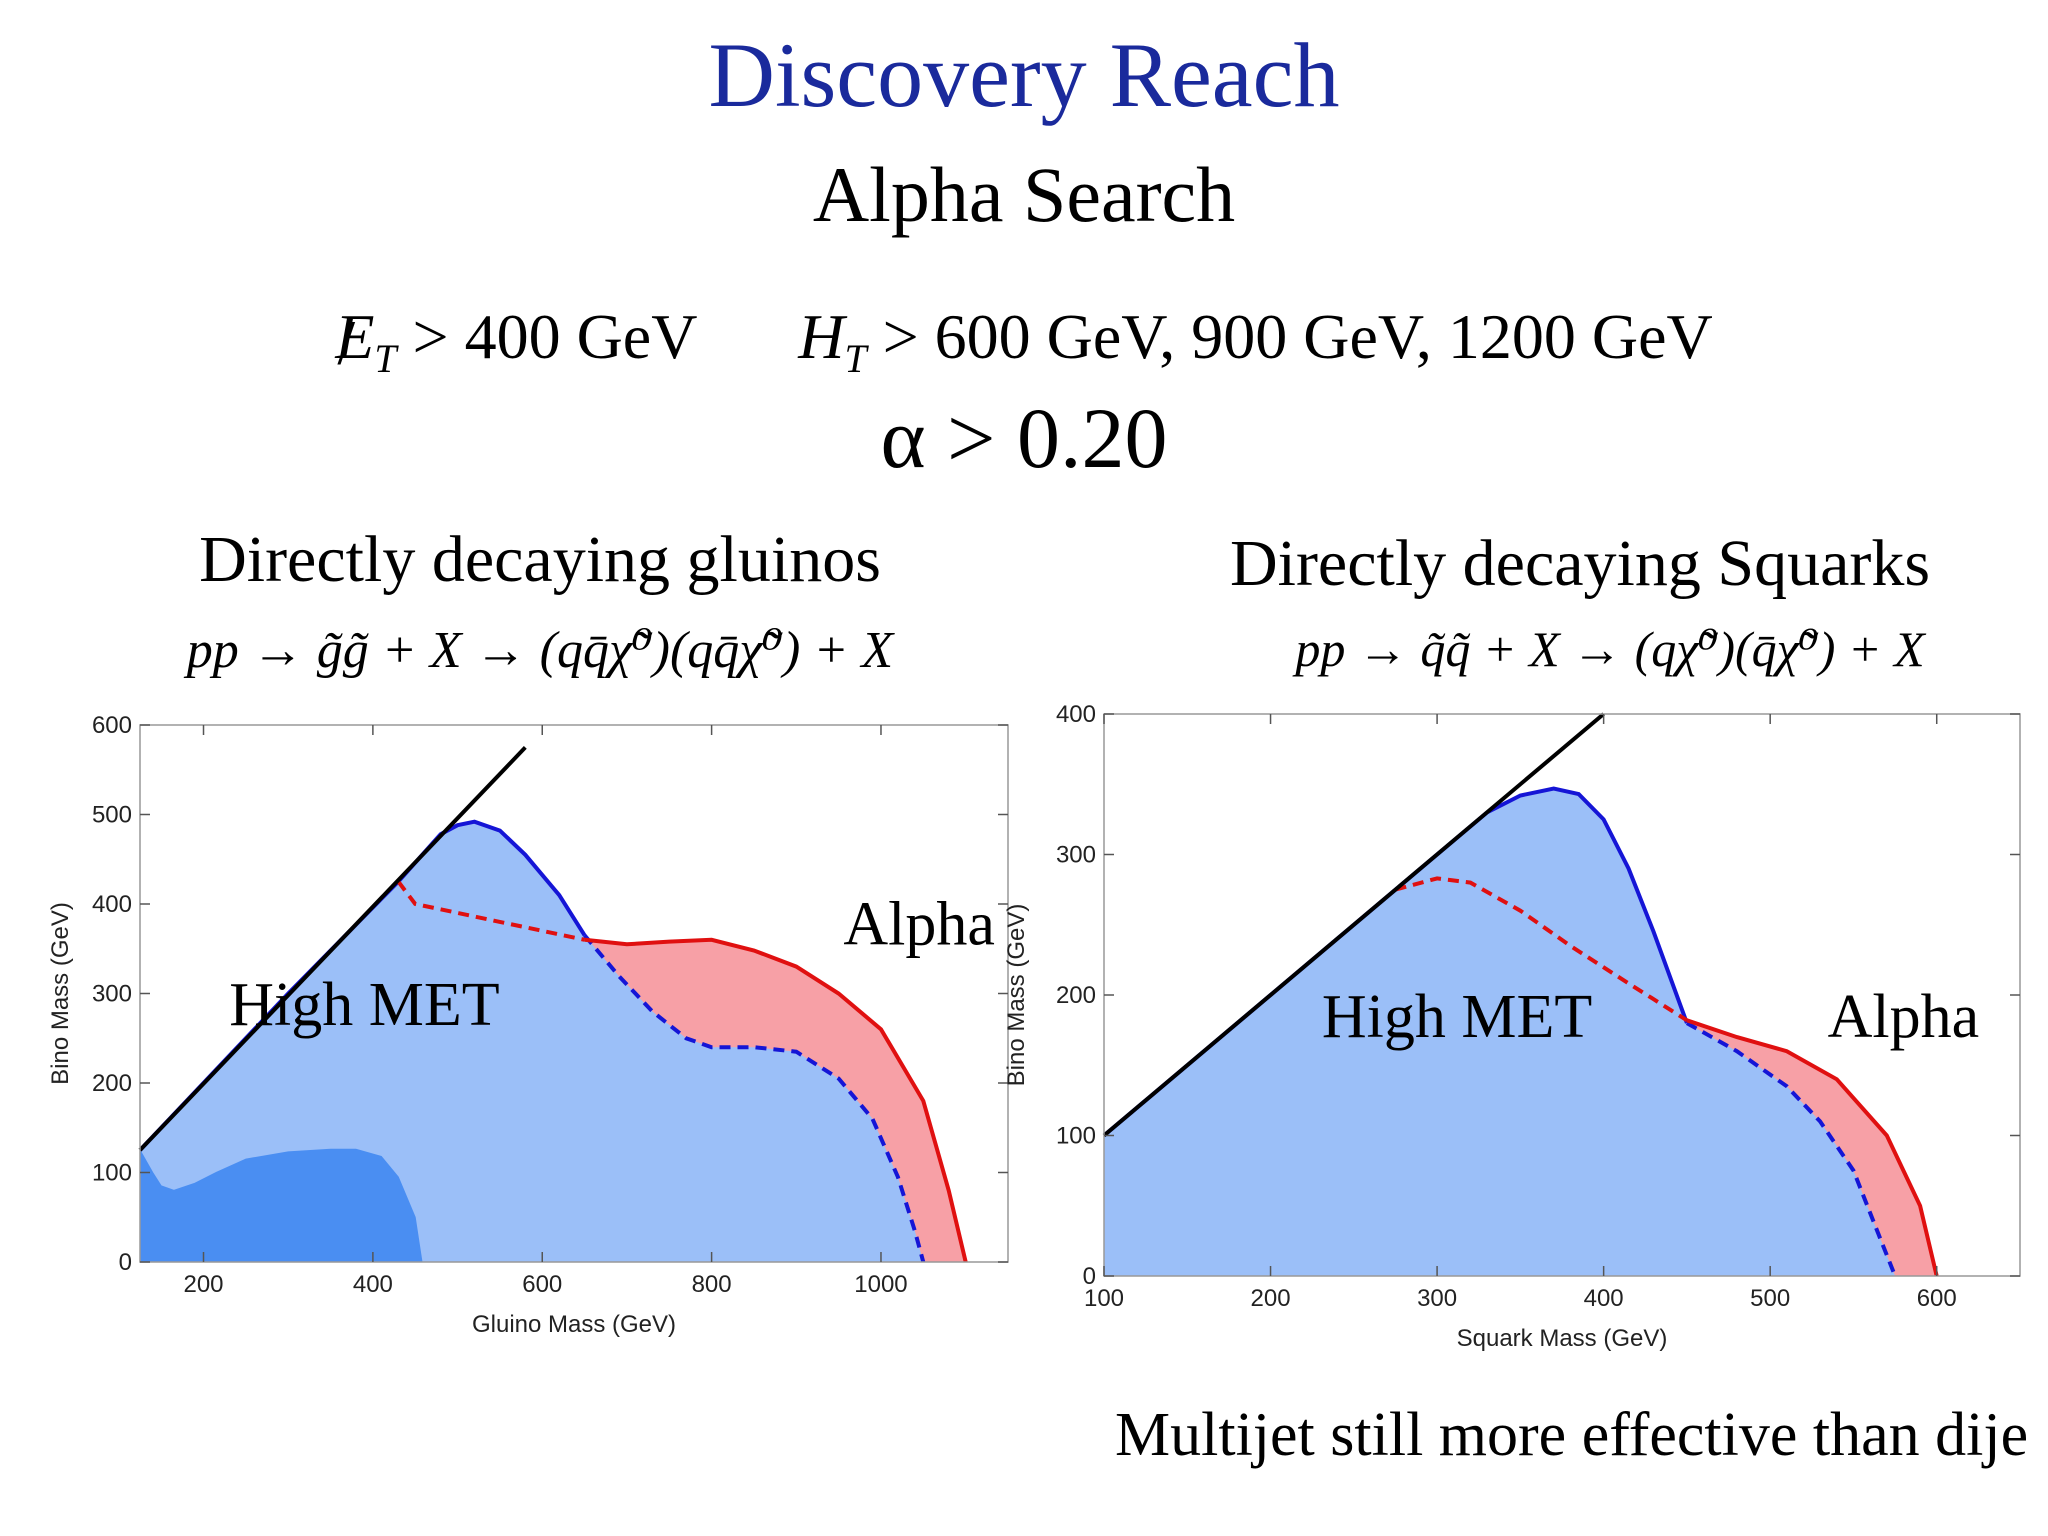  Describe the element at coordinates (1024, 75) in the screenshot. I see `slide-title: Discovery Reach` at that location.